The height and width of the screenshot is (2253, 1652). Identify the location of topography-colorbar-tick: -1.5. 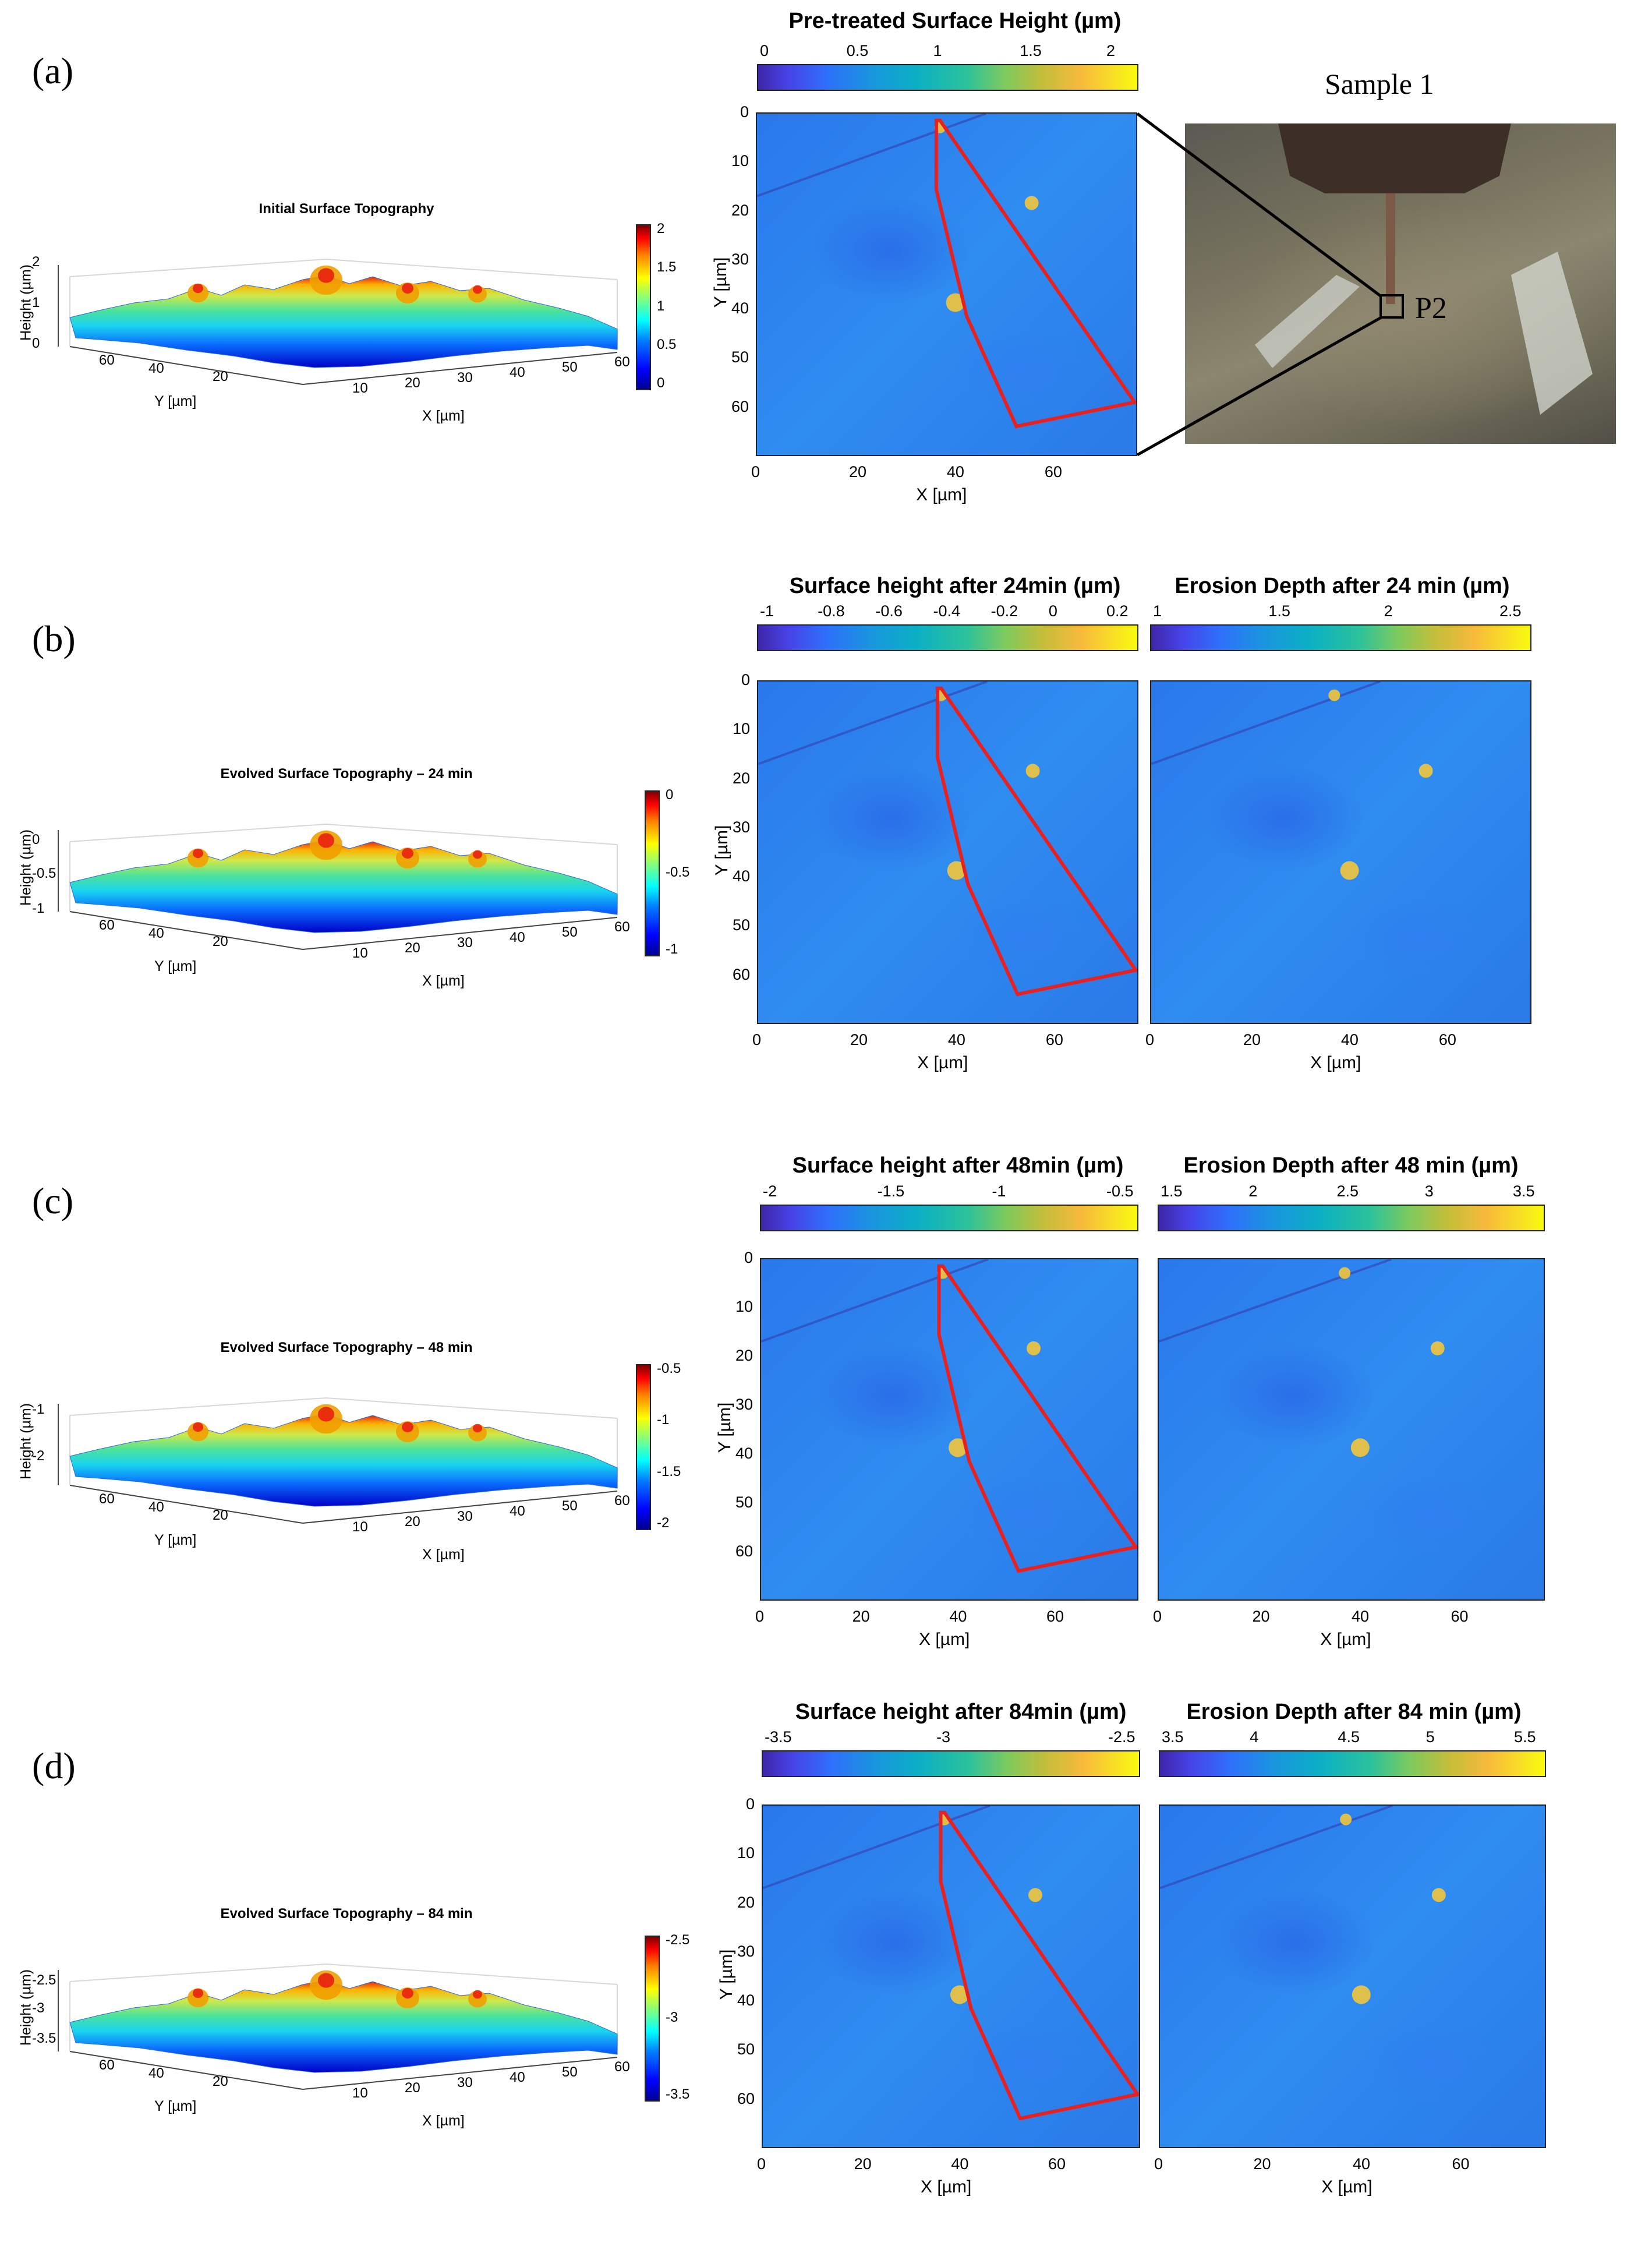
(669, 1471).